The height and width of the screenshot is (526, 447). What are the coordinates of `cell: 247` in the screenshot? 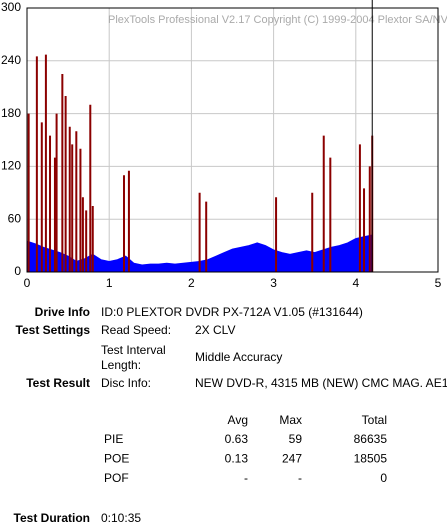 It's located at (292, 459).